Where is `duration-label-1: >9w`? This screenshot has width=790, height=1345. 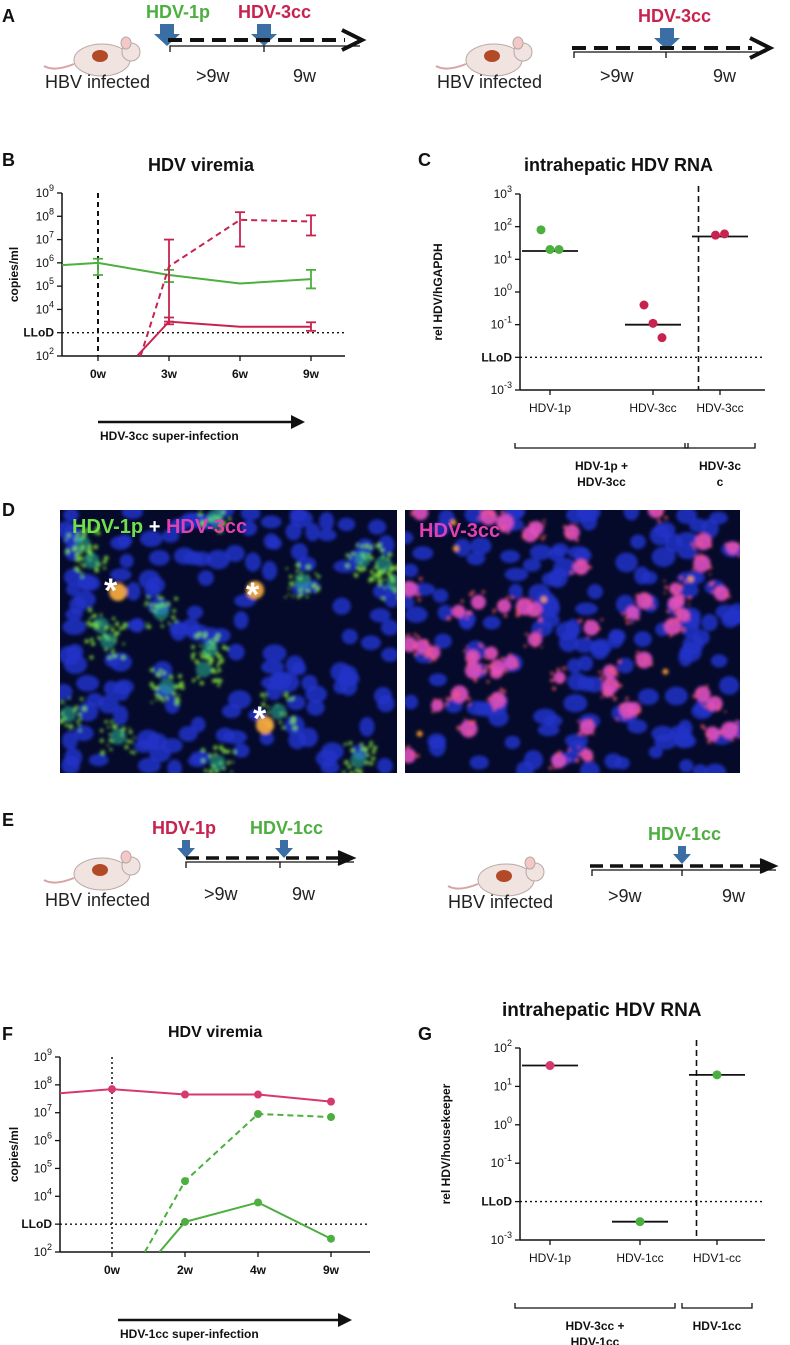 duration-label-1: >9w is located at coordinates (625, 896).